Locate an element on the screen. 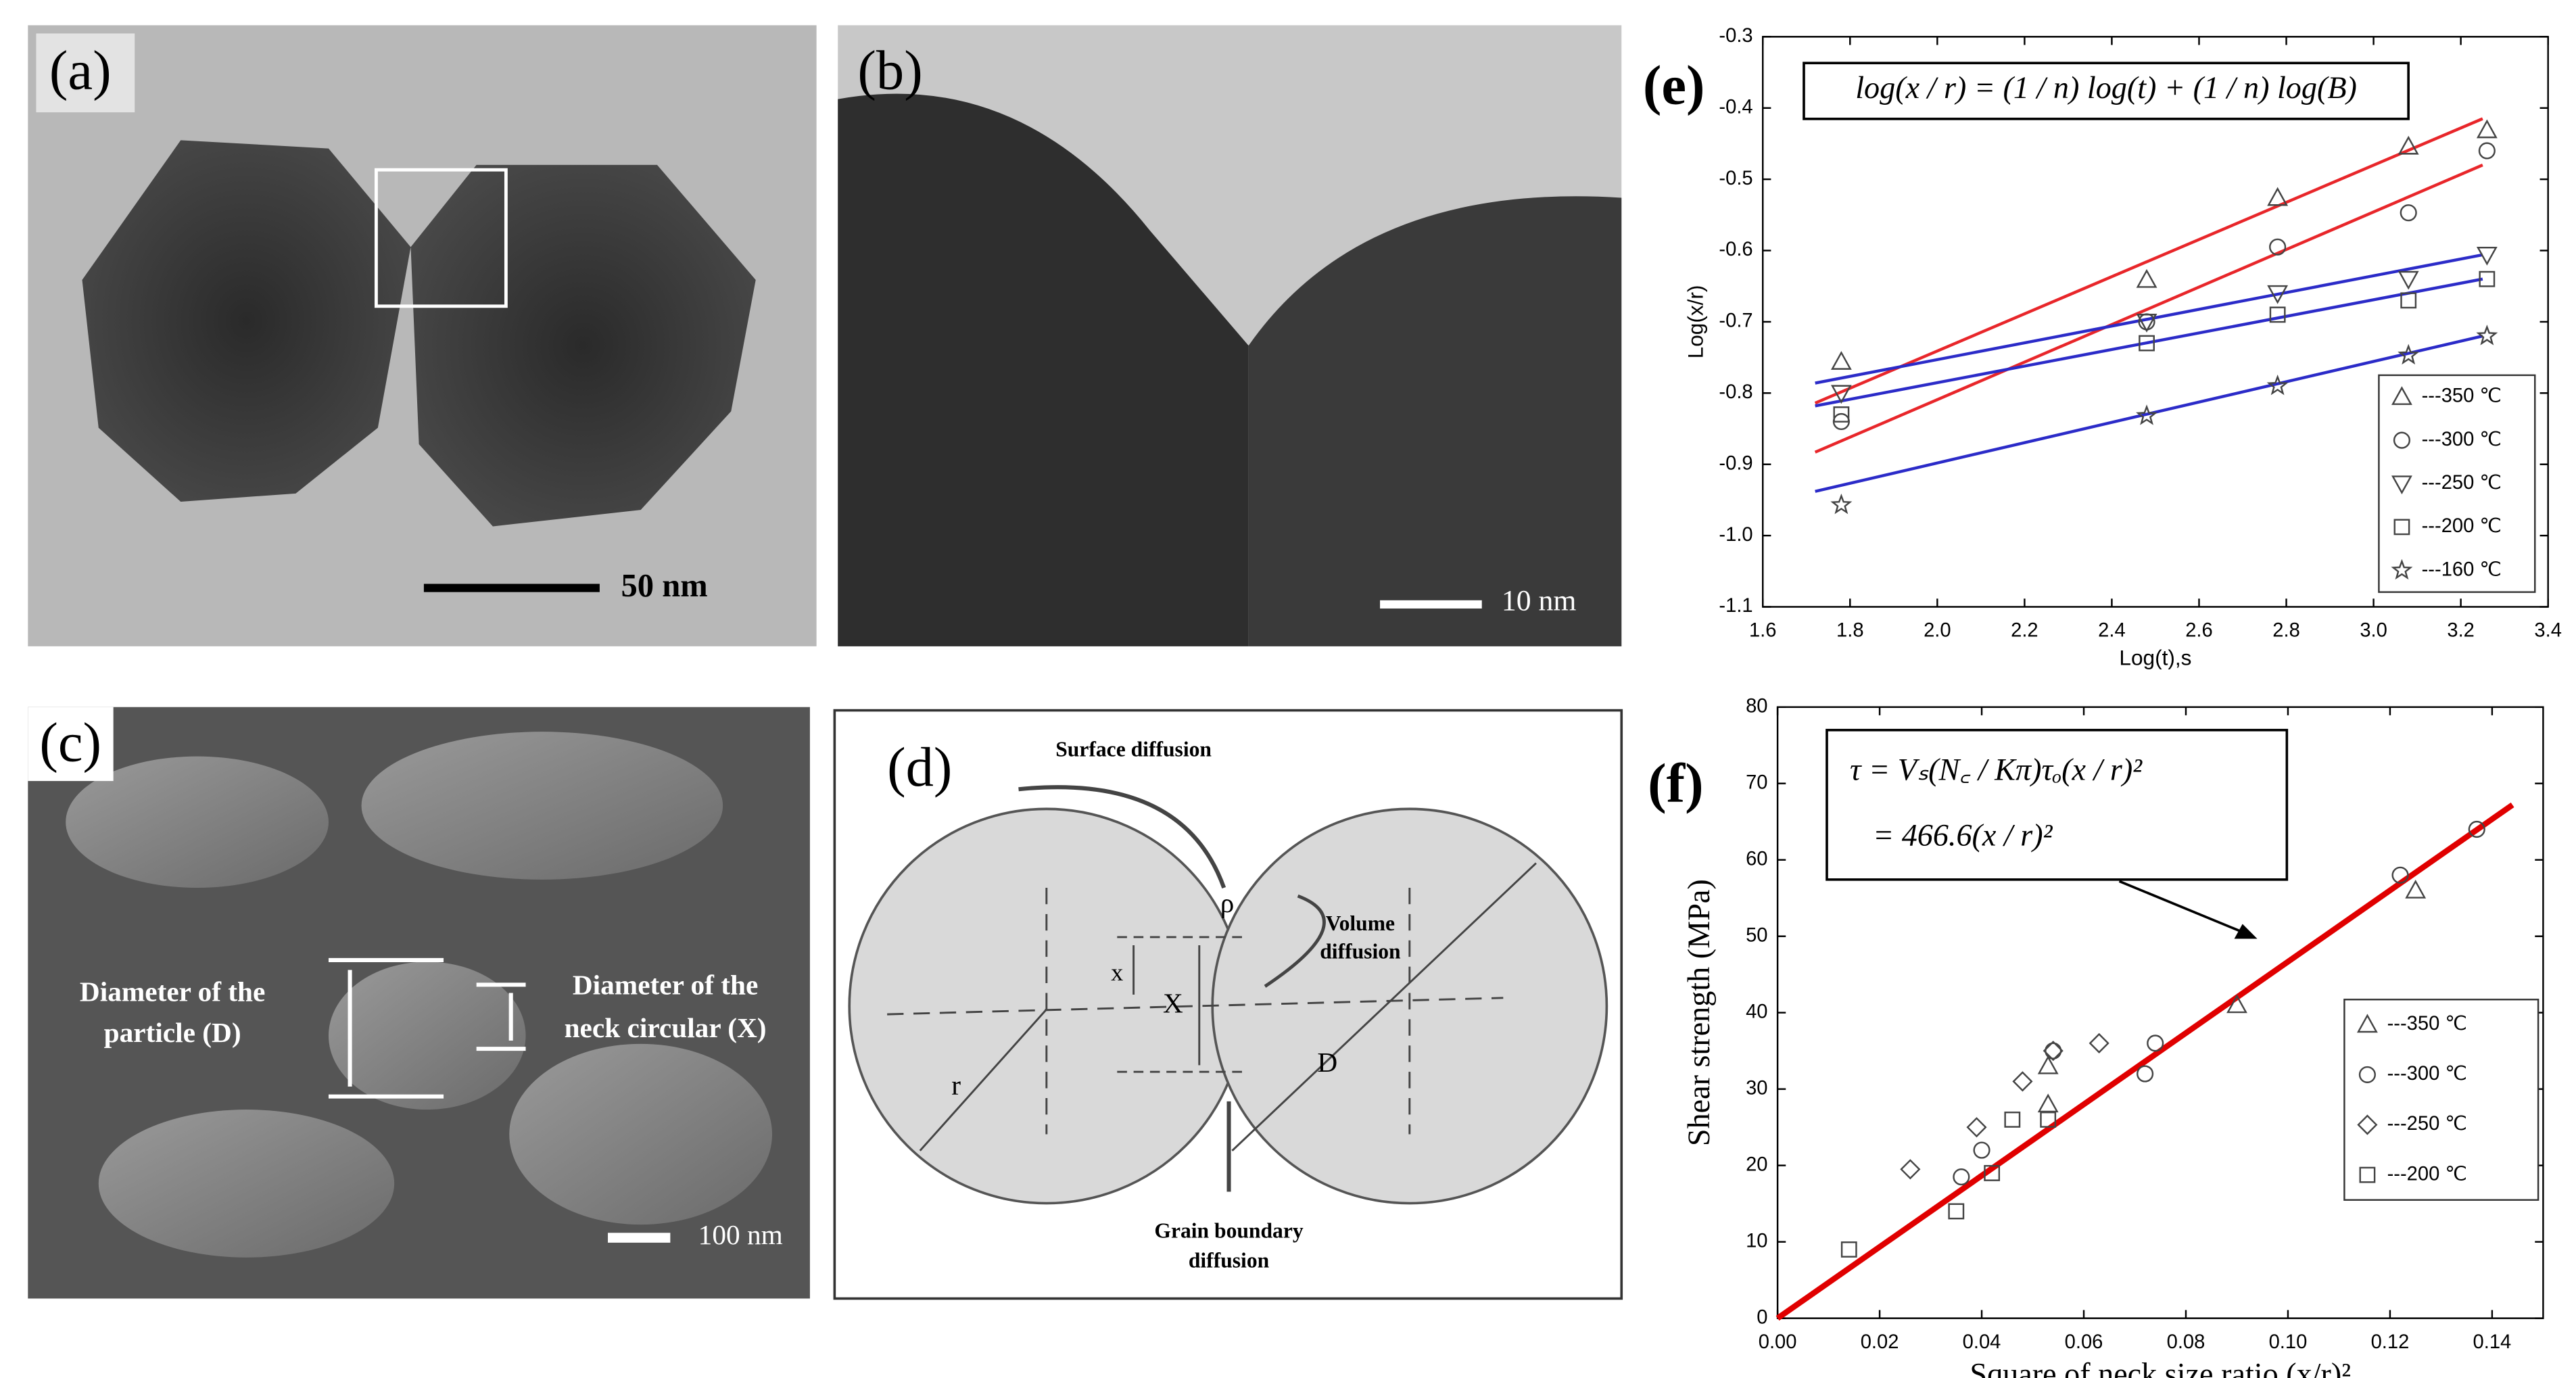 The width and height of the screenshot is (2576, 1378). legend-label: ---350 ℃ is located at coordinates (2462, 396).